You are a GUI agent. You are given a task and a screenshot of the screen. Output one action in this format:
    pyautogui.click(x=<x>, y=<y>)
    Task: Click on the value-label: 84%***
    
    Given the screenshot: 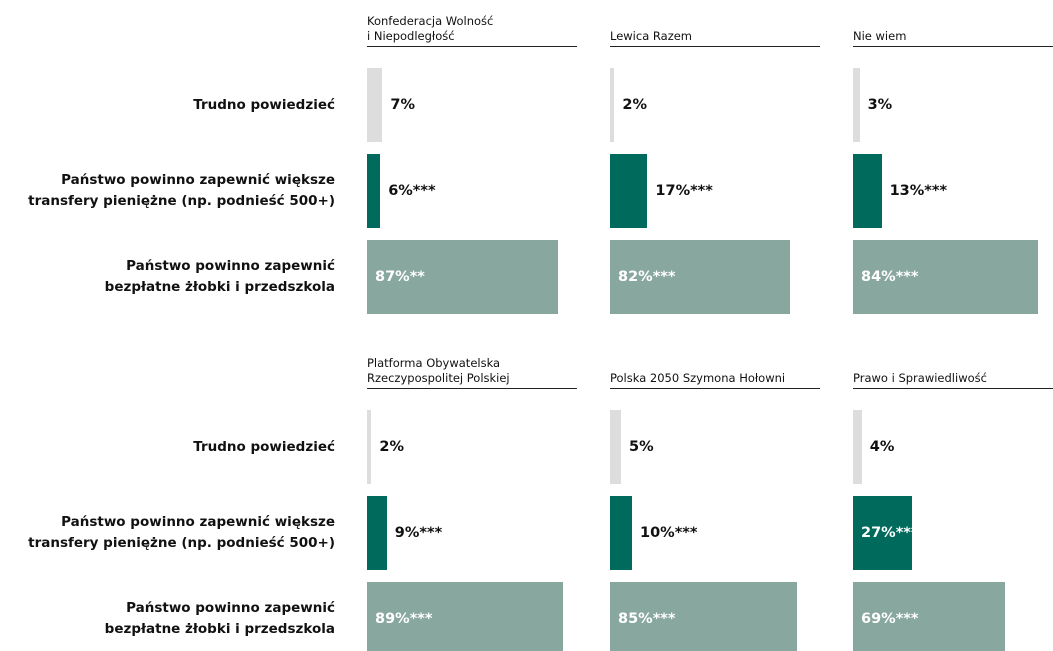 What is the action you would take?
    pyautogui.click(x=890, y=277)
    